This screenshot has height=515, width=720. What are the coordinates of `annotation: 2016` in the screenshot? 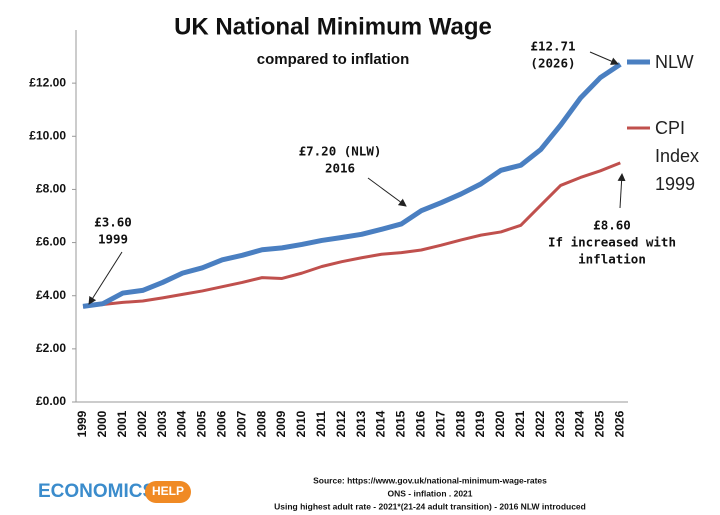 It's located at (340, 168).